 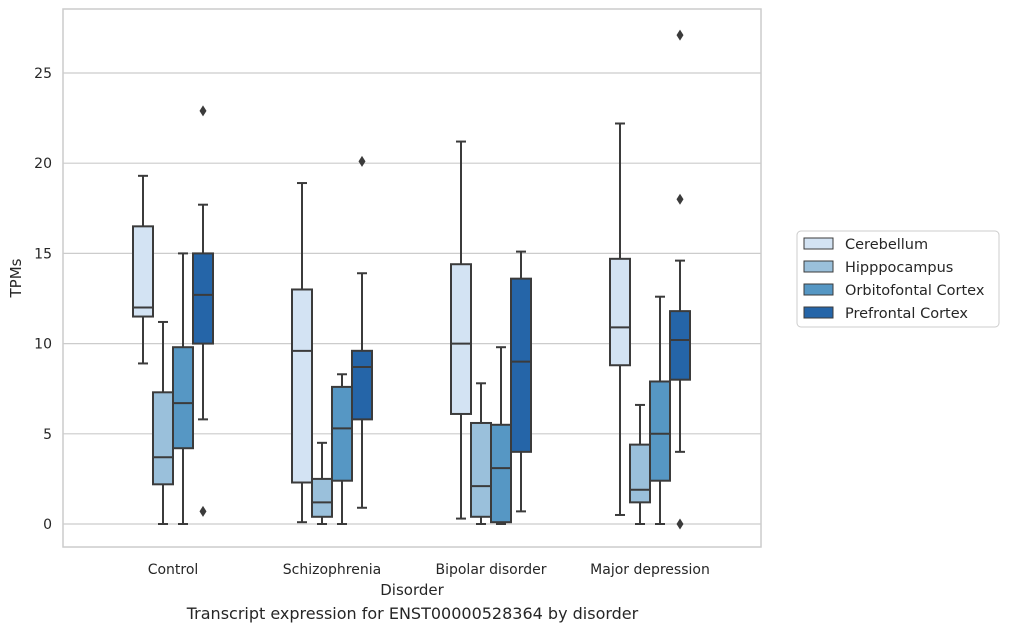 I want to click on legend-frame, so click(x=898, y=279).